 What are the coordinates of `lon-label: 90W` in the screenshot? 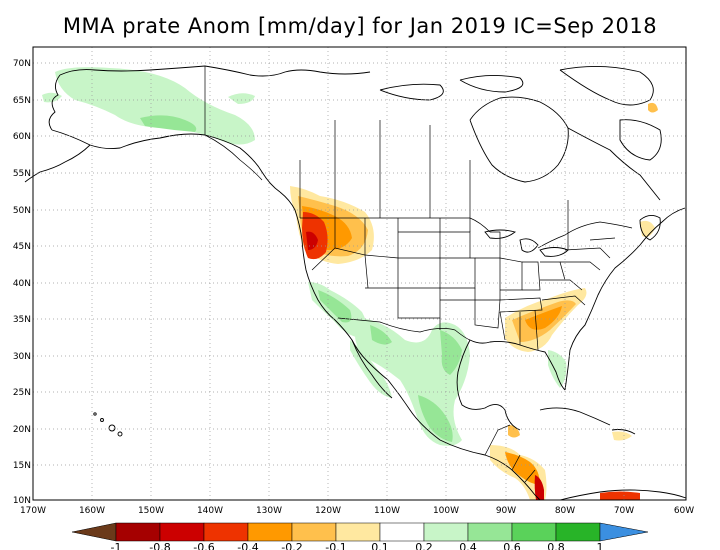 It's located at (506, 511).